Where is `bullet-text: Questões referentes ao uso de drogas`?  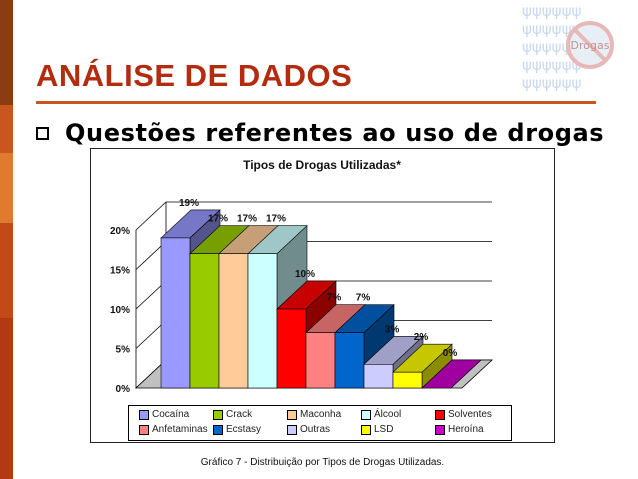
bullet-text: Questões referentes ao uso de drogas is located at coordinates (335, 133).